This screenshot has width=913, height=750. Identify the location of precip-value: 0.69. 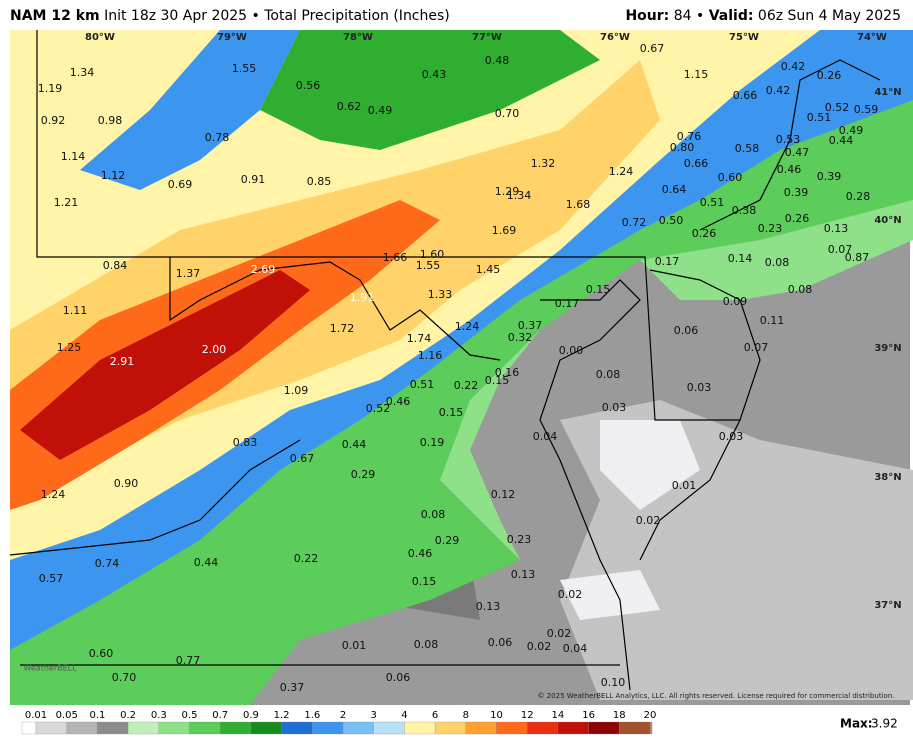
(180, 184).